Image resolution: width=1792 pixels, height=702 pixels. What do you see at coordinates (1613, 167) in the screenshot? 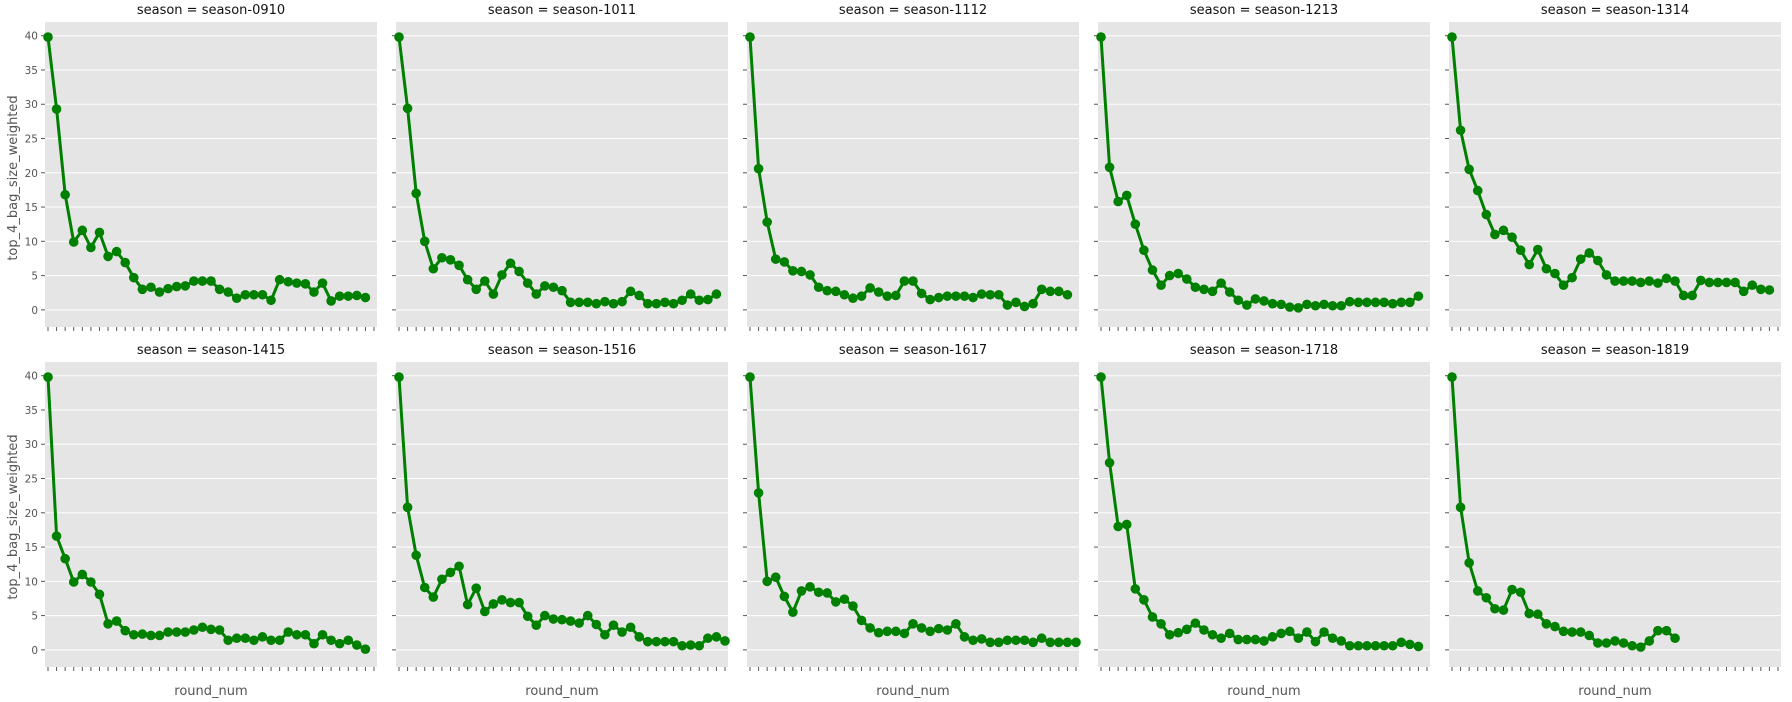
I see `facet-panel: season = season-1314` at bounding box center [1613, 167].